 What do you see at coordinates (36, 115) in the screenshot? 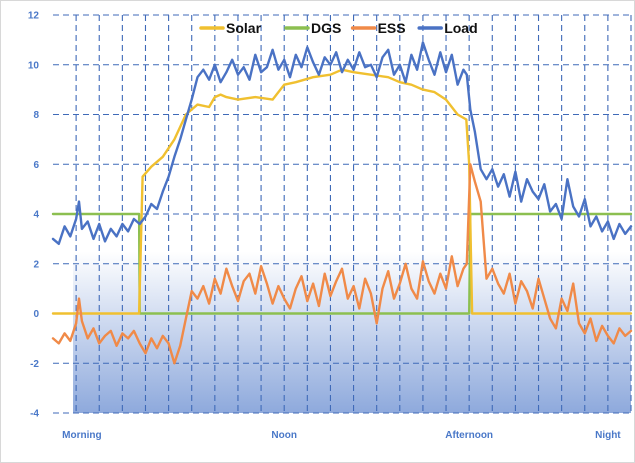
I see `y-tick-label: 8` at bounding box center [36, 115].